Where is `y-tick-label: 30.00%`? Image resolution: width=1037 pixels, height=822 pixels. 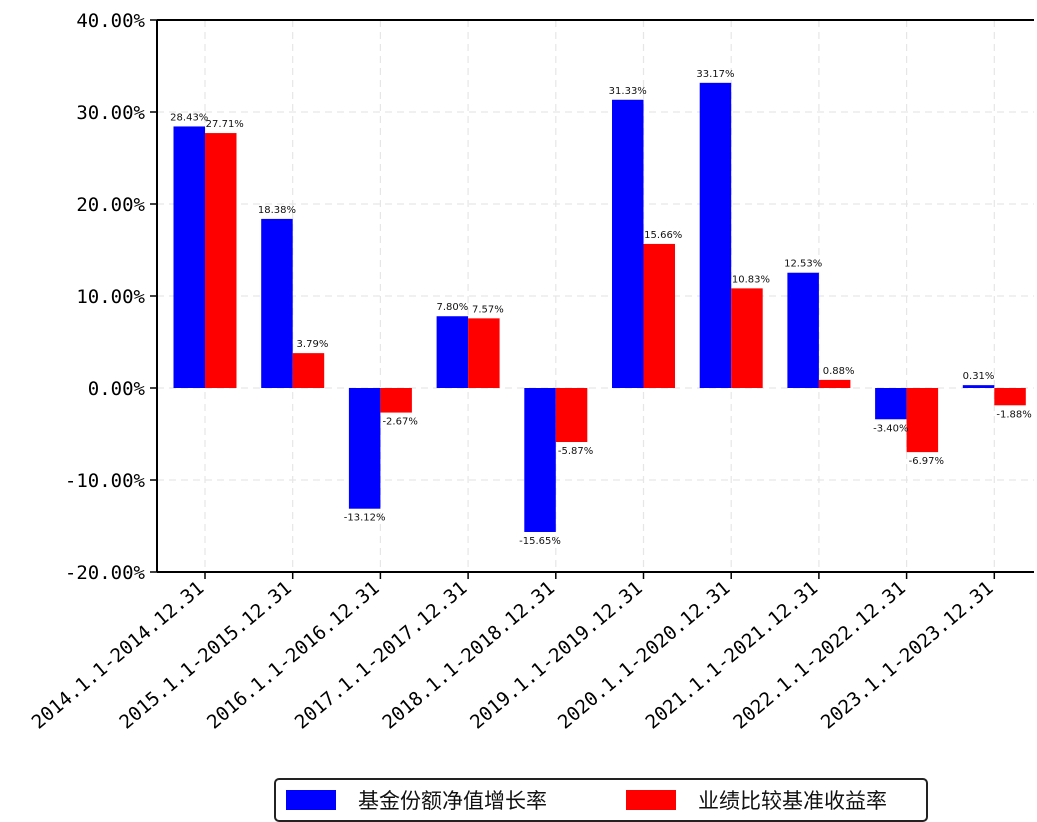 y-tick-label: 30.00% is located at coordinates (110, 113).